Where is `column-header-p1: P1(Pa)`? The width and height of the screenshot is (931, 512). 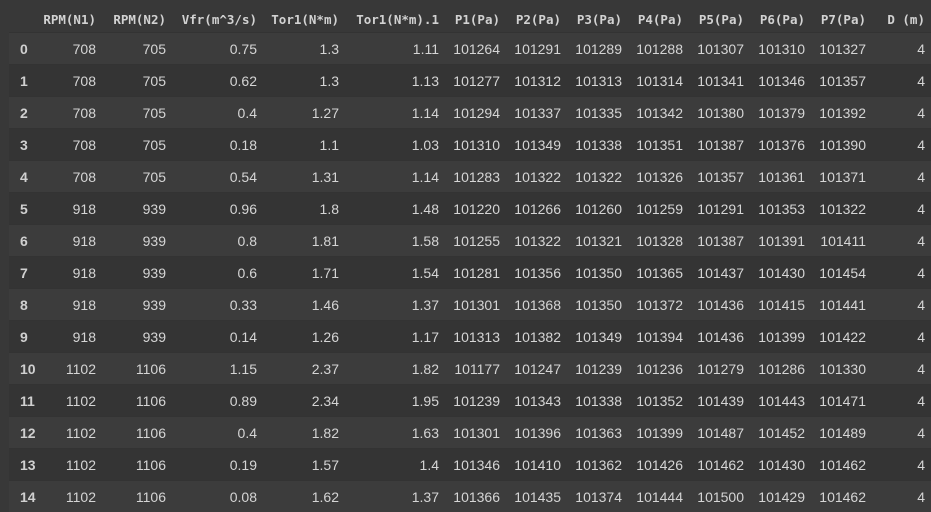 column-header-p1: P1(Pa) is located at coordinates (475, 19).